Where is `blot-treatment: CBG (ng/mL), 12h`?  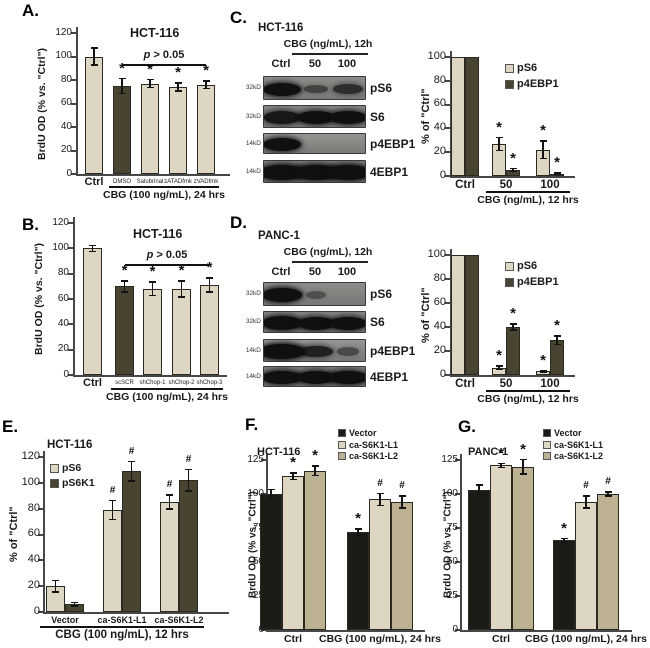 blot-treatment: CBG (ng/mL), 12h is located at coordinates (328, 252).